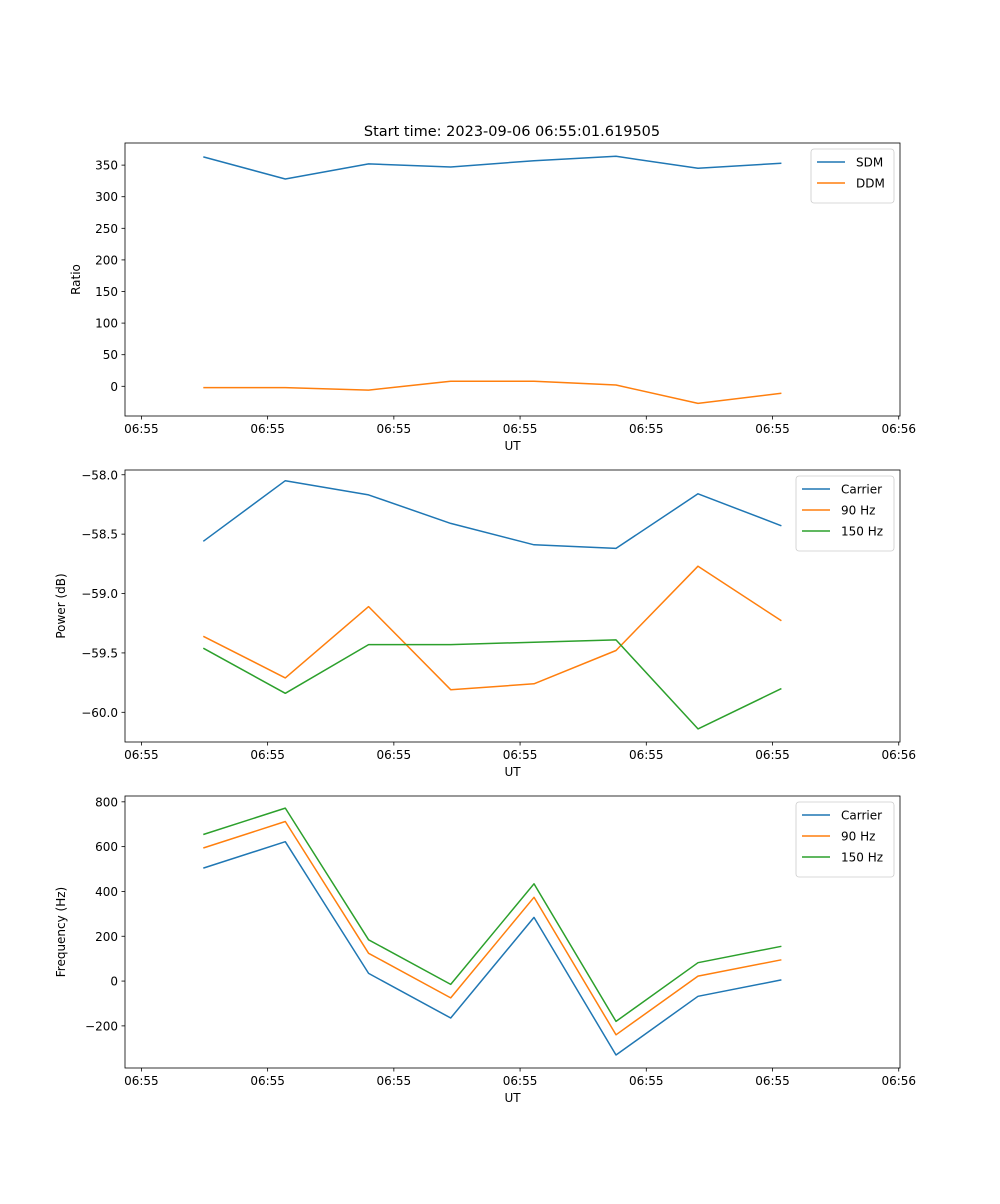 This screenshot has width=1000, height=1204. I want to click on legend-label: SDM, so click(869, 163).